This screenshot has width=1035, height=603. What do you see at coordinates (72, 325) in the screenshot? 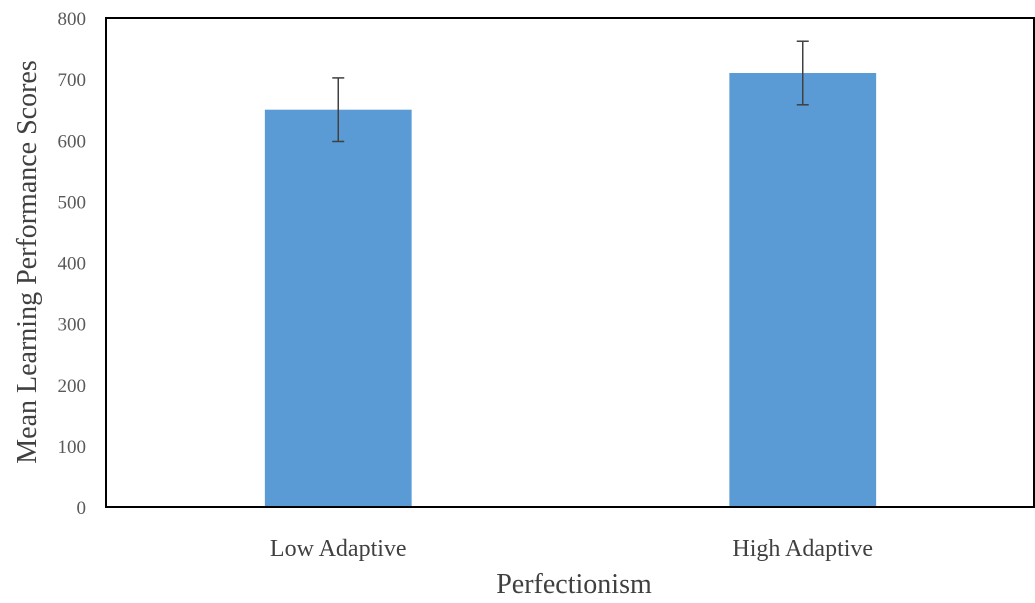
I see `y-tick-label: 300` at bounding box center [72, 325].